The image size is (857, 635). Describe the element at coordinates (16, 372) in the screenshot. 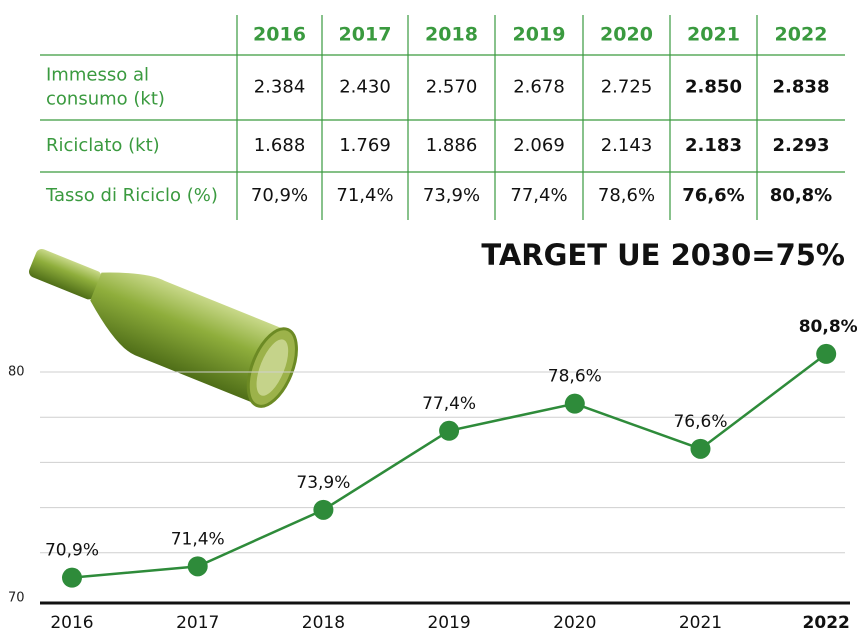

I see `y-tick-label: 80` at that location.